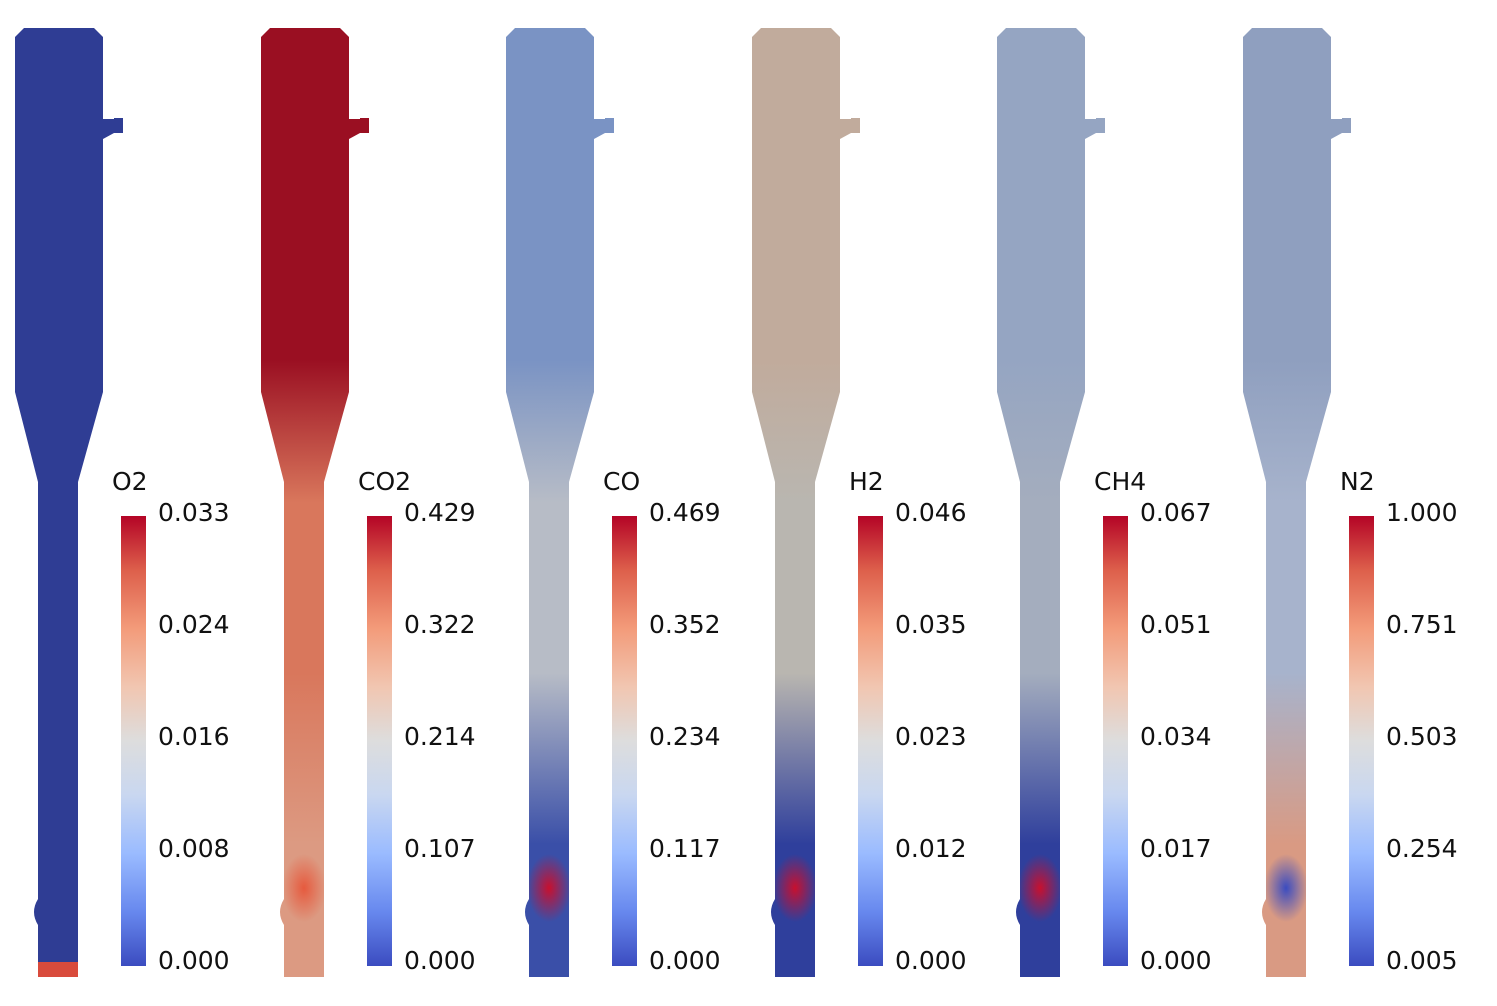  I want to click on colorbar-title: H2, so click(866, 481).